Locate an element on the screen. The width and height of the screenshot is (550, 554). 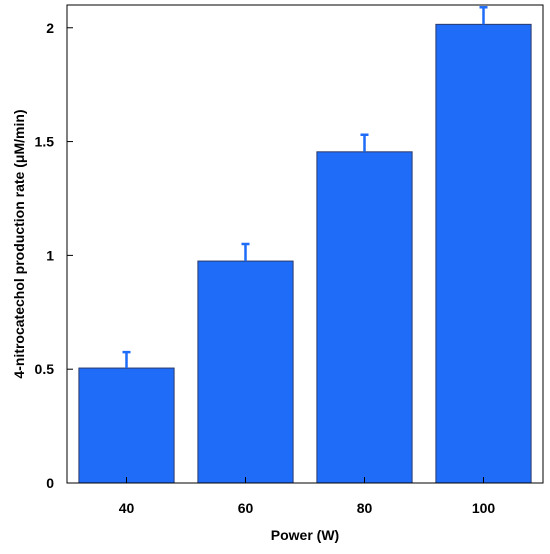
x-tick-label: 100 is located at coordinates (484, 508).